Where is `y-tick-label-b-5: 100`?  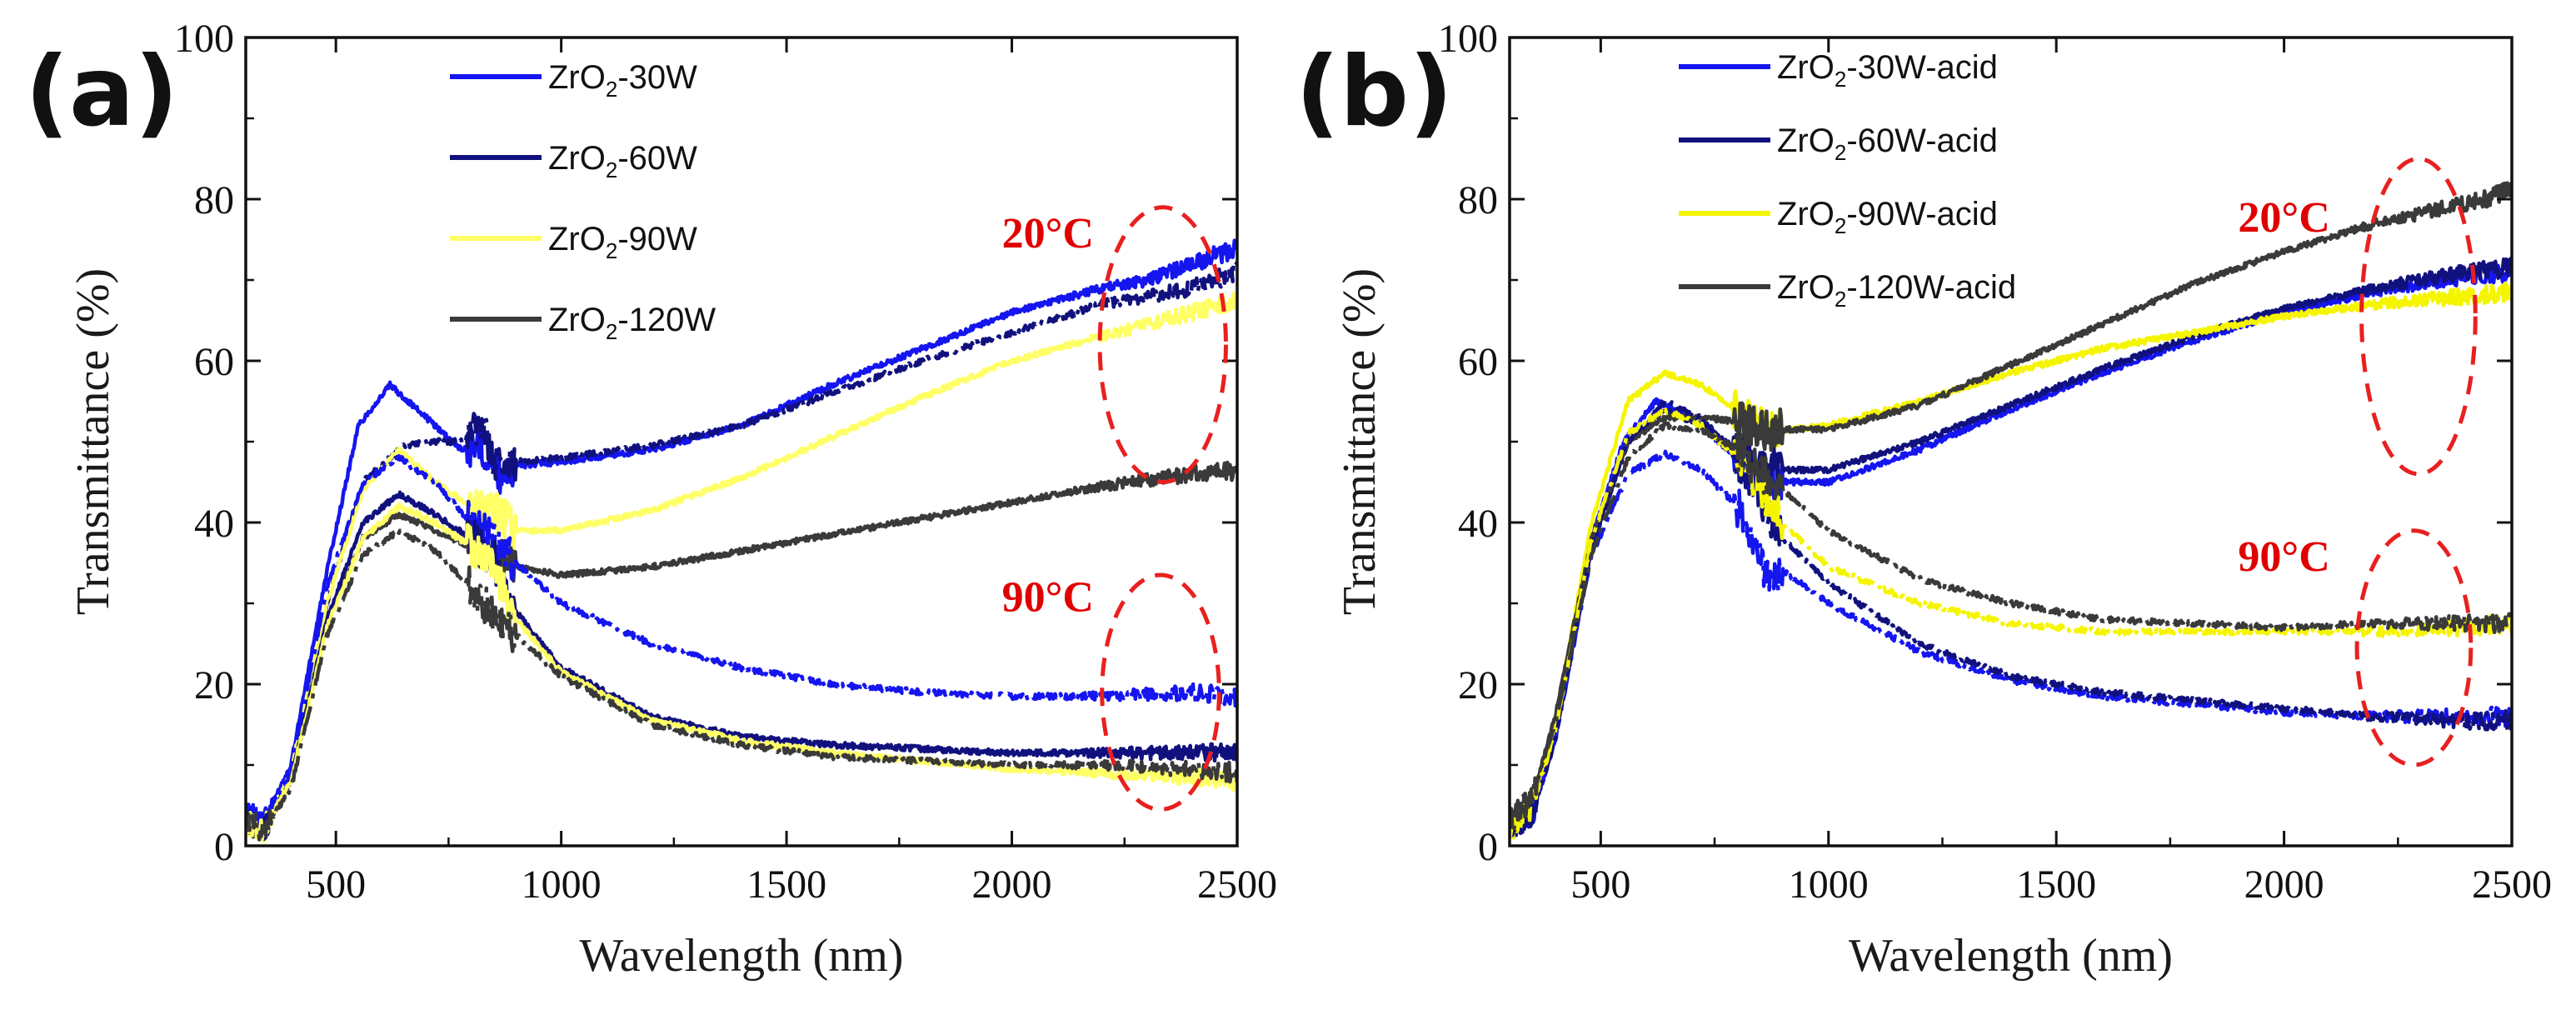
y-tick-label-b-5: 100 is located at coordinates (1468, 39).